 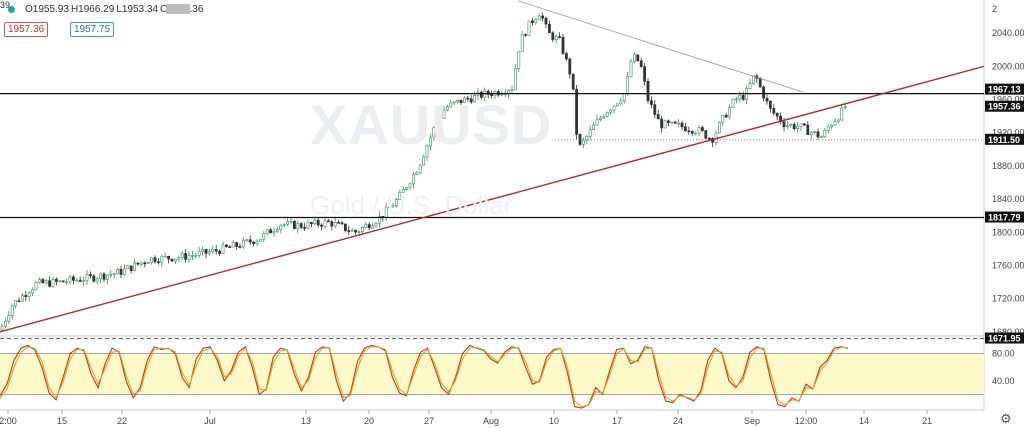 What do you see at coordinates (1008, 299) in the screenshot?
I see `price-tick-label: 1720.00` at bounding box center [1008, 299].